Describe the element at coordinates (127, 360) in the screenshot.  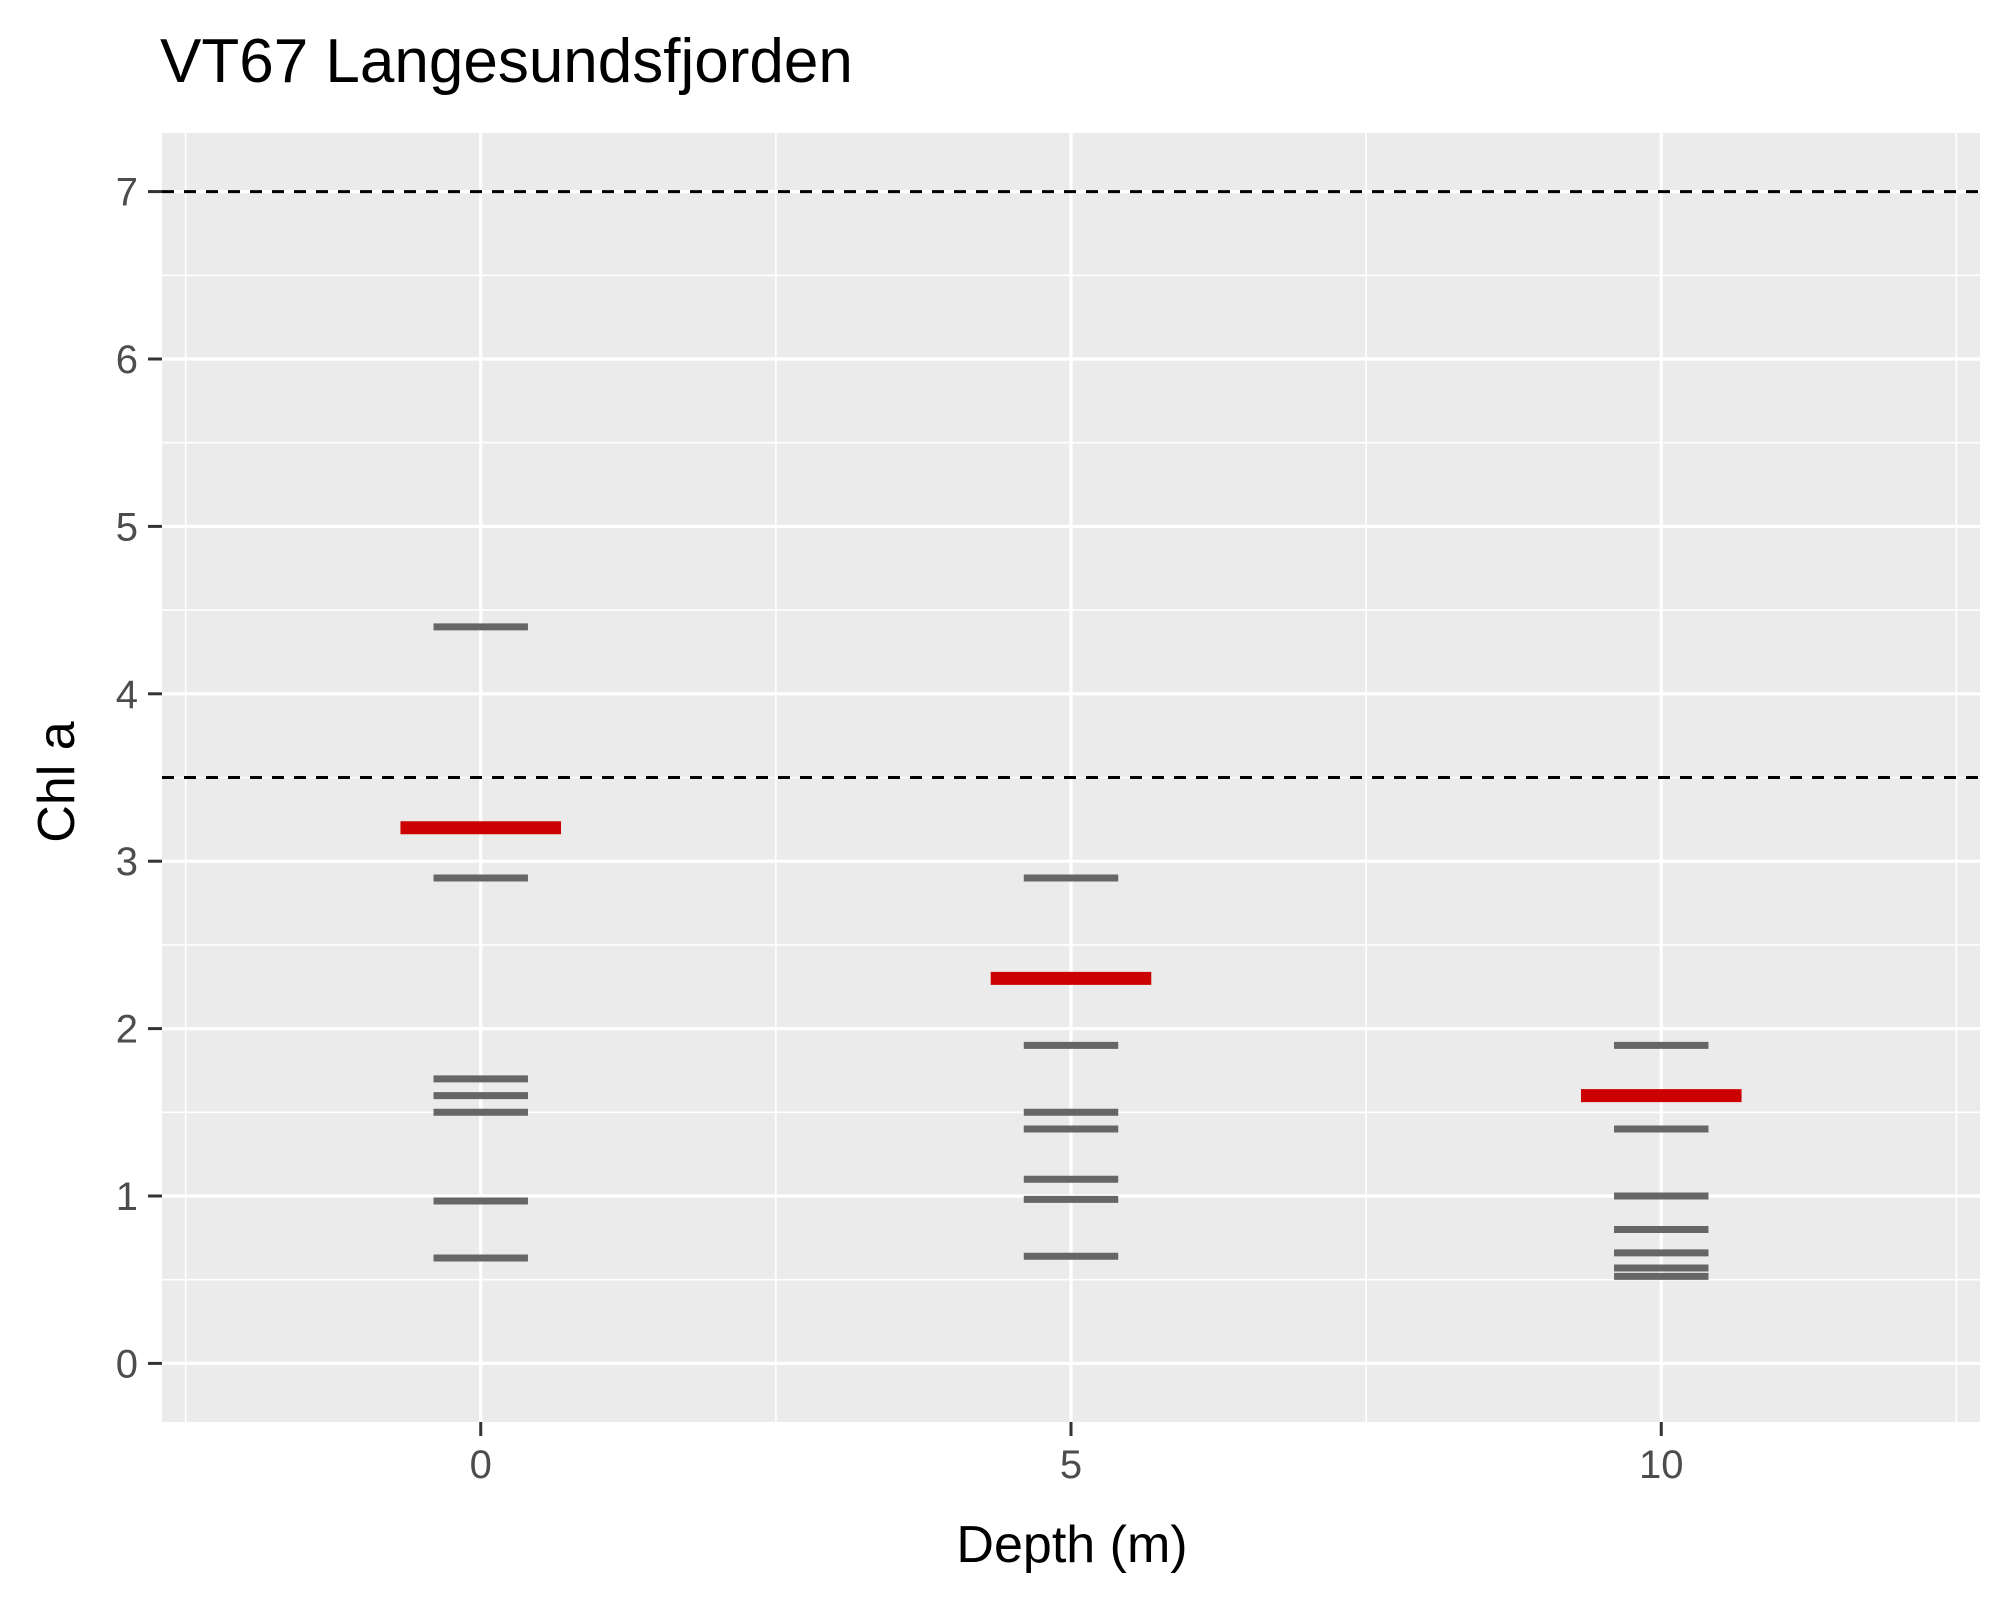
I see `y-tick-label: 6` at that location.